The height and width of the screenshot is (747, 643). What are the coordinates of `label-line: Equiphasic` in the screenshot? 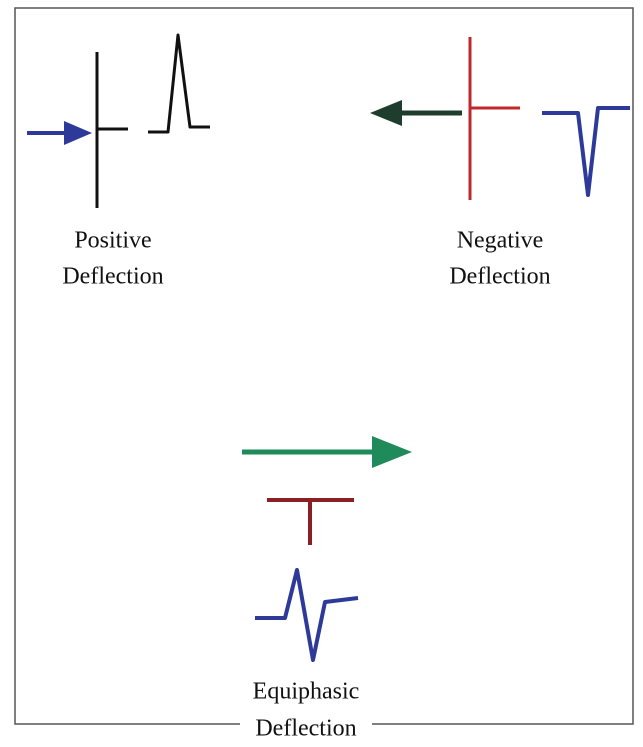 It's located at (306, 692).